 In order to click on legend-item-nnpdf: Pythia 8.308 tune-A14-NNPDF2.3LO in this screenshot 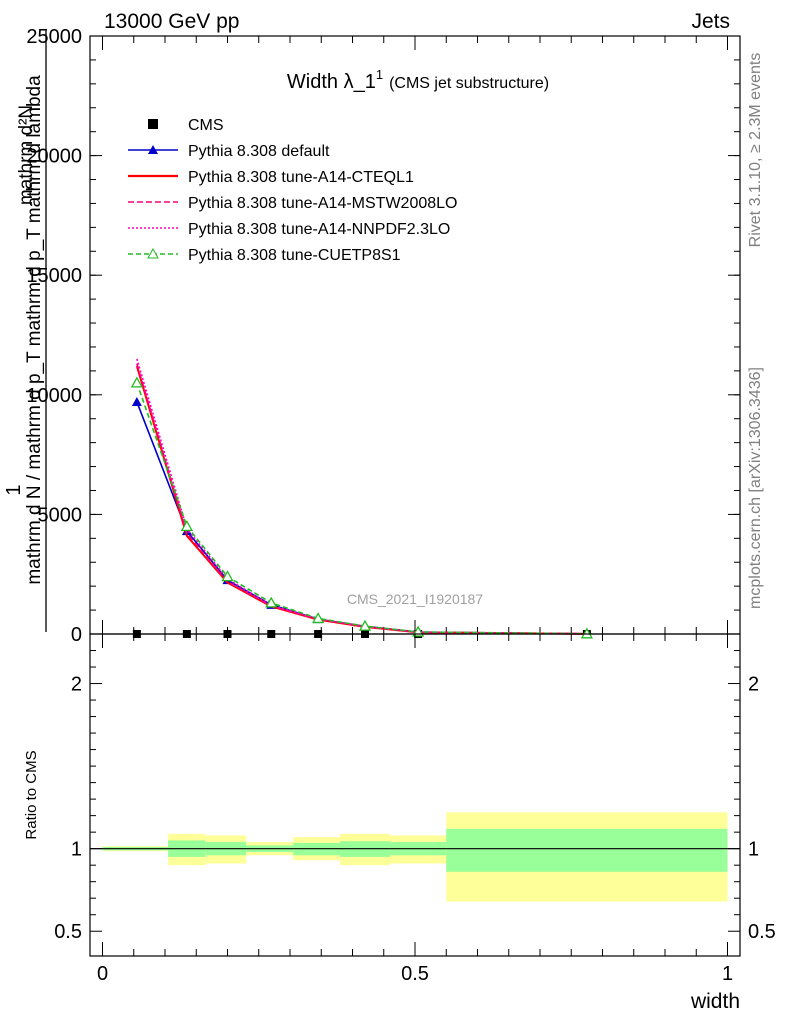, I will do `click(289, 229)`.